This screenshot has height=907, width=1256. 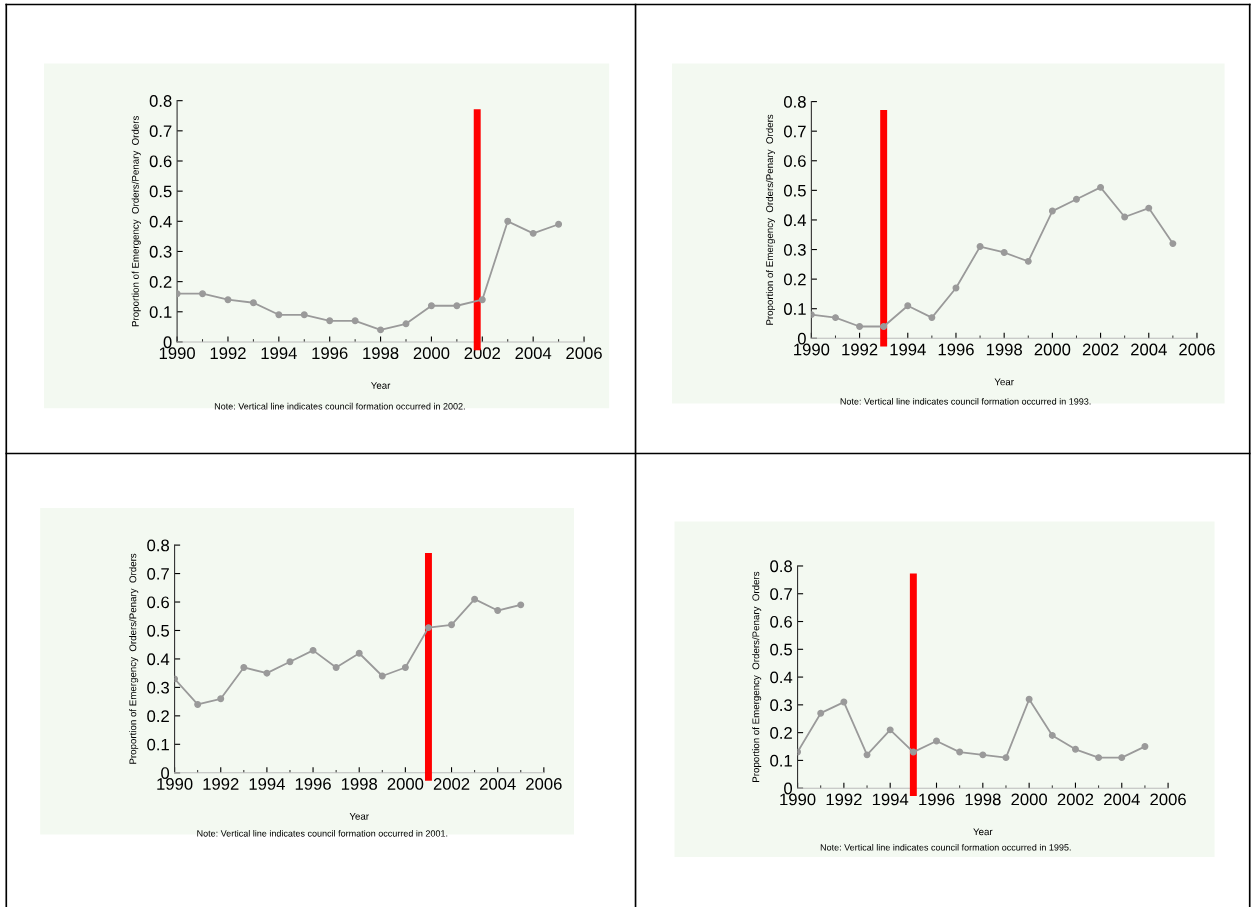 I want to click on text: Note: Vertical line indicates council formation occurred in 2001., so click(x=322, y=833).